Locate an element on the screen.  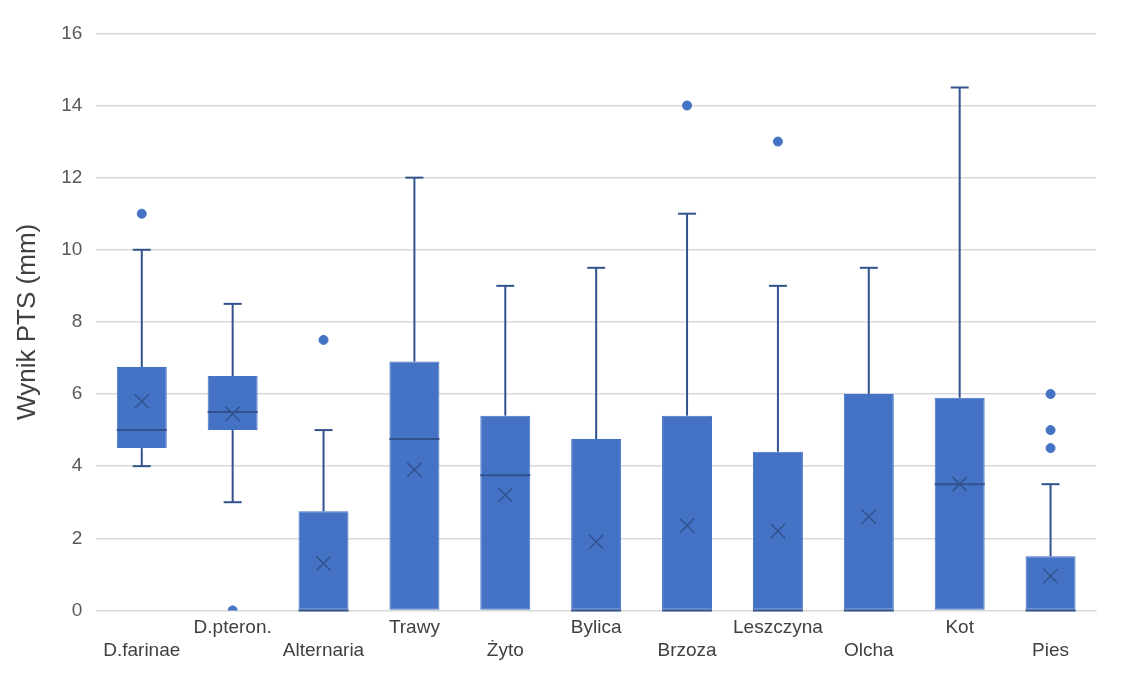
x-tick-label: Leszczyna is located at coordinates (778, 627).